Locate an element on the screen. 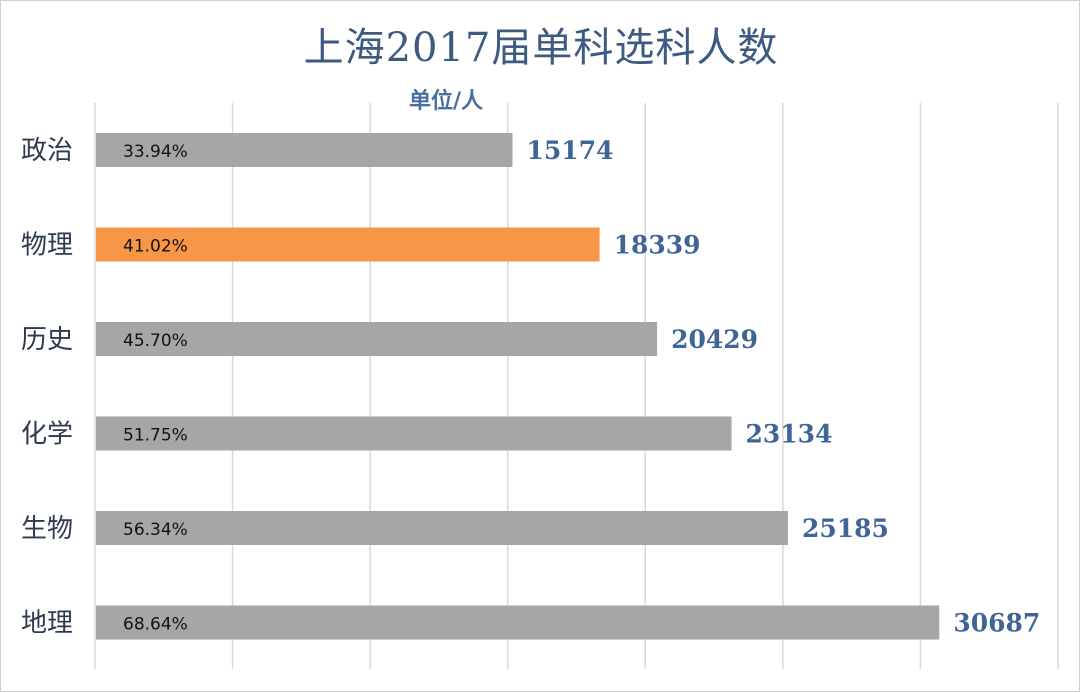  percent-label: 56.34% is located at coordinates (155, 530).